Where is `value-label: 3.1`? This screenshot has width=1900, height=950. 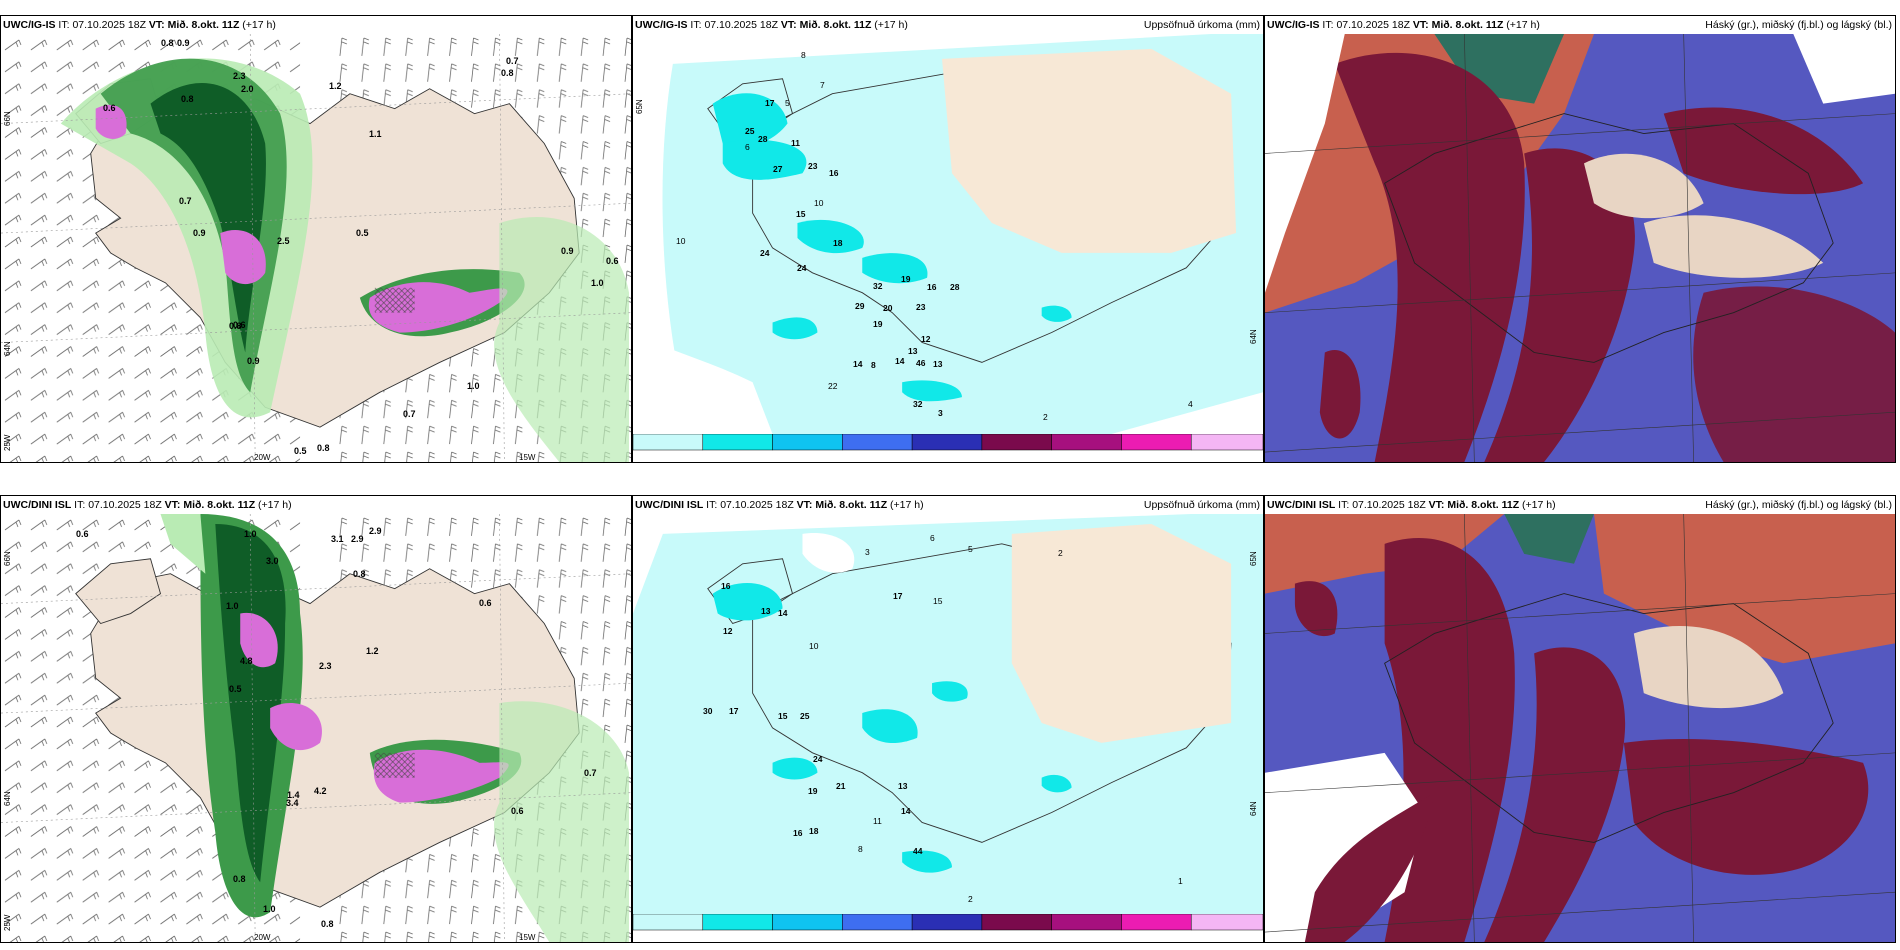
value-label: 3.1 is located at coordinates (337, 539).